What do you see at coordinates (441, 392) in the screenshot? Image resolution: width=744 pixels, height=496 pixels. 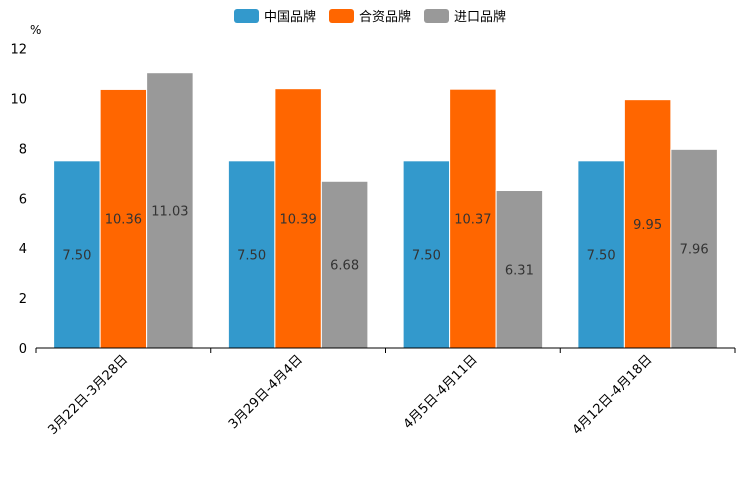 I see `x-category-label: 4月5日-4月11日` at bounding box center [441, 392].